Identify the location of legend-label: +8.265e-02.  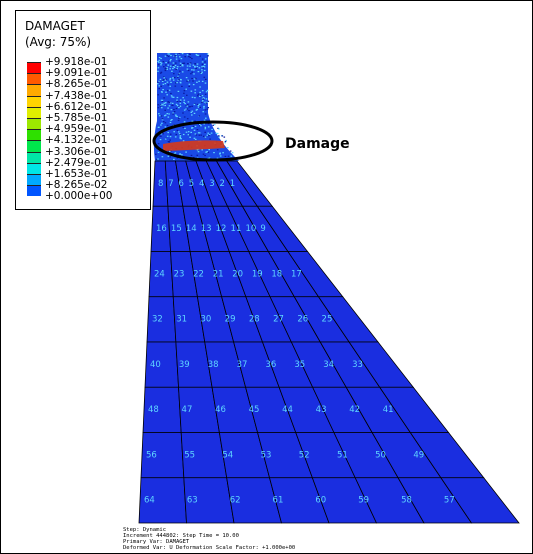
(76, 185).